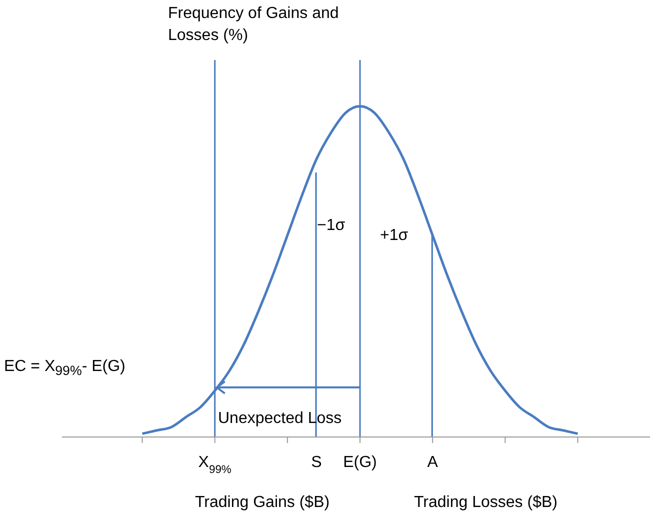 This screenshot has width=650, height=522. I want to click on x-tick-label: A, so click(432, 462).